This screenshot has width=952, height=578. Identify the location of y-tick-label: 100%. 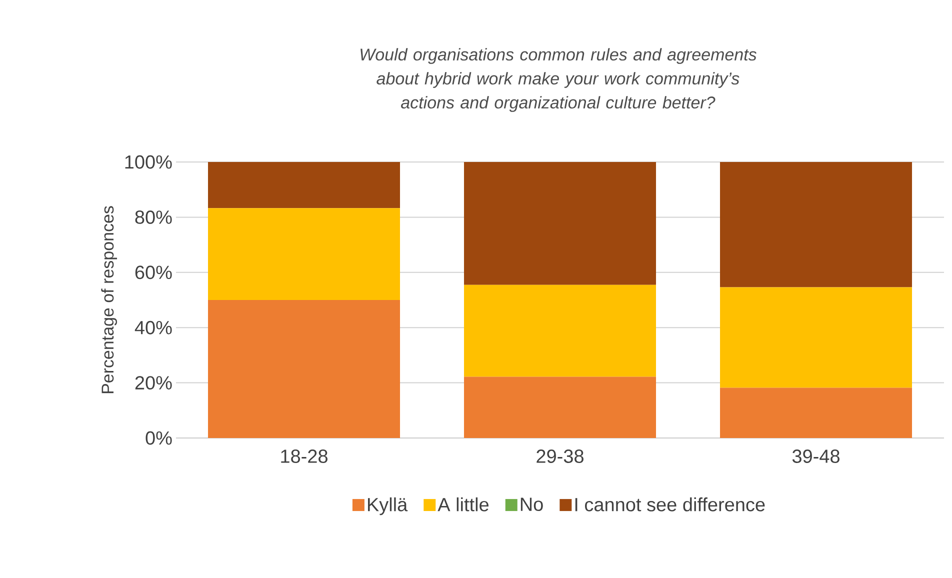
(148, 162).